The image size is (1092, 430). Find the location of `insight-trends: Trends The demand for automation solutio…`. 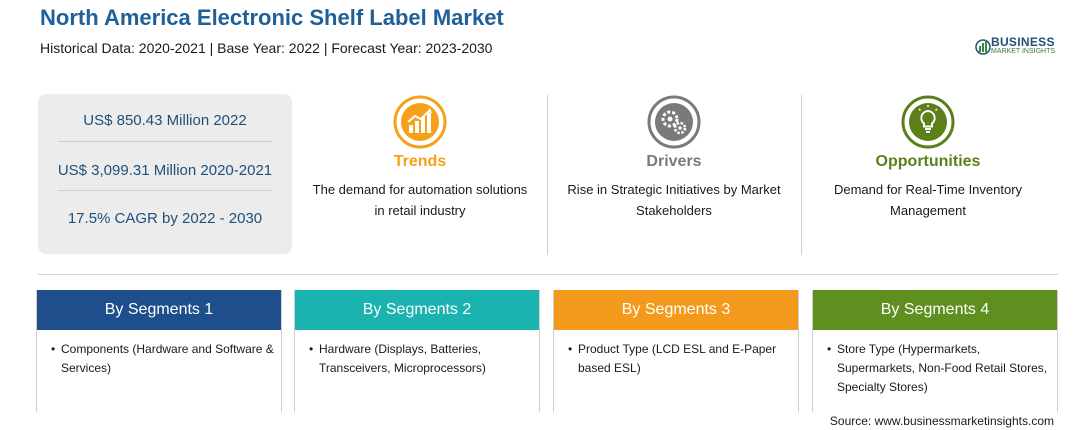

insight-trends: Trends The demand for automation solutio… is located at coordinates (420, 158).